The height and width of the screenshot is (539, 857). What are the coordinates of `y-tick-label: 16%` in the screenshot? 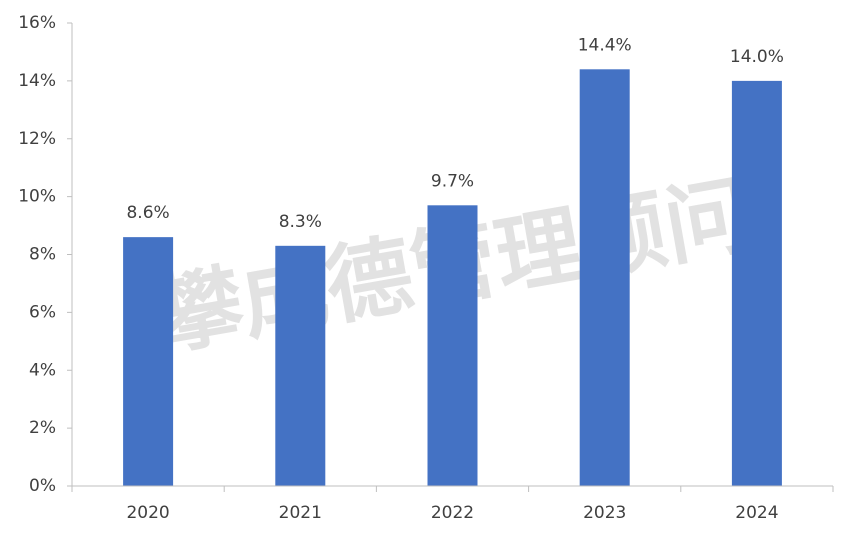 It's located at (37, 23).